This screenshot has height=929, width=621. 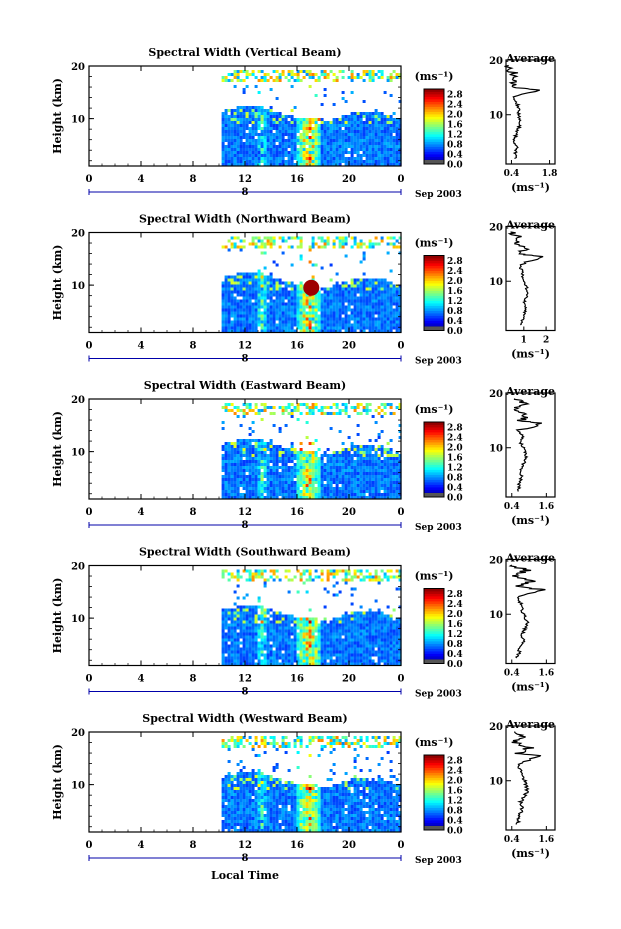 I want to click on panel-title: Spectral Width (Vertical Beam), so click(x=244, y=52).